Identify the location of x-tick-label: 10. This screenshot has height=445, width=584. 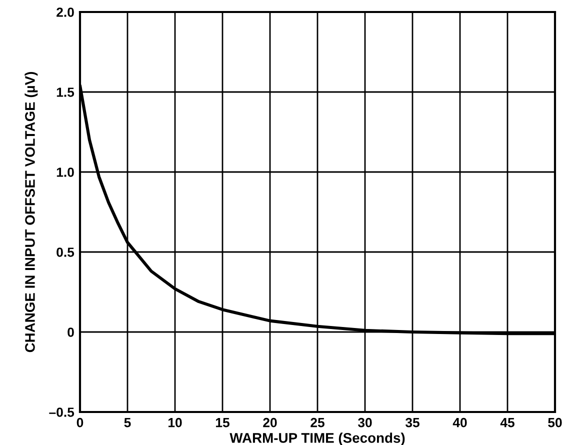
(175, 423).